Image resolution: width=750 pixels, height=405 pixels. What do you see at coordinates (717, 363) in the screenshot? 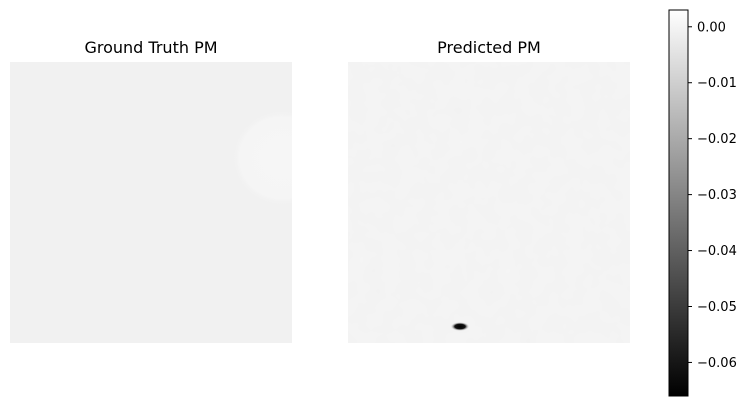
I see `colorbar-tick-label: −0.06` at bounding box center [717, 363].